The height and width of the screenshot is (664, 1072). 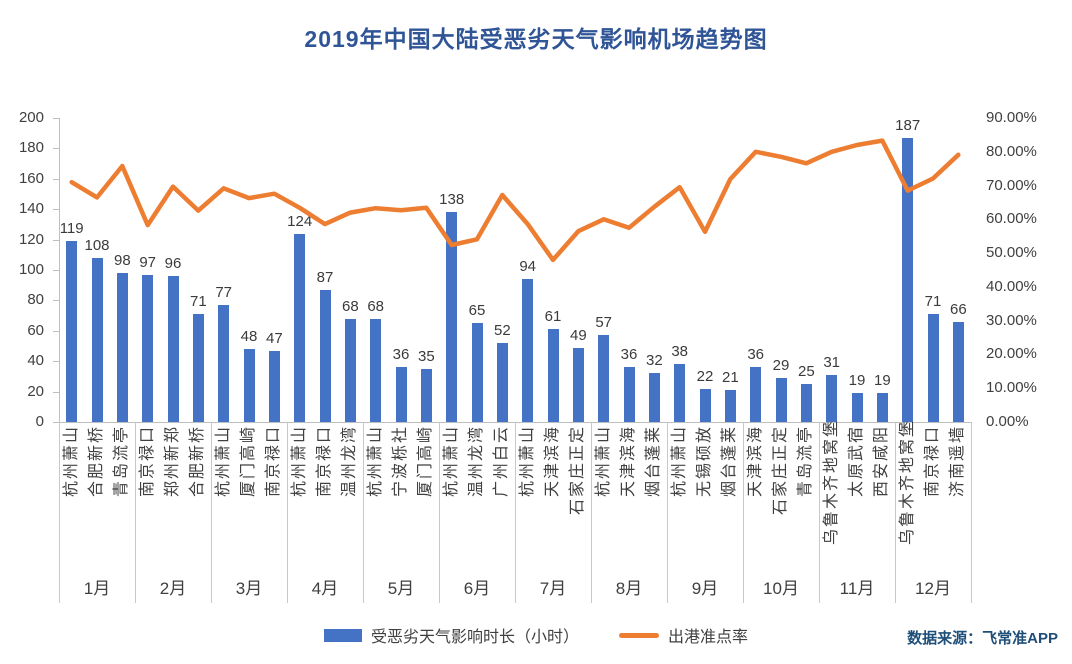 What do you see at coordinates (35, 361) in the screenshot?
I see `y-axis-tick-label: 40` at bounding box center [35, 361].